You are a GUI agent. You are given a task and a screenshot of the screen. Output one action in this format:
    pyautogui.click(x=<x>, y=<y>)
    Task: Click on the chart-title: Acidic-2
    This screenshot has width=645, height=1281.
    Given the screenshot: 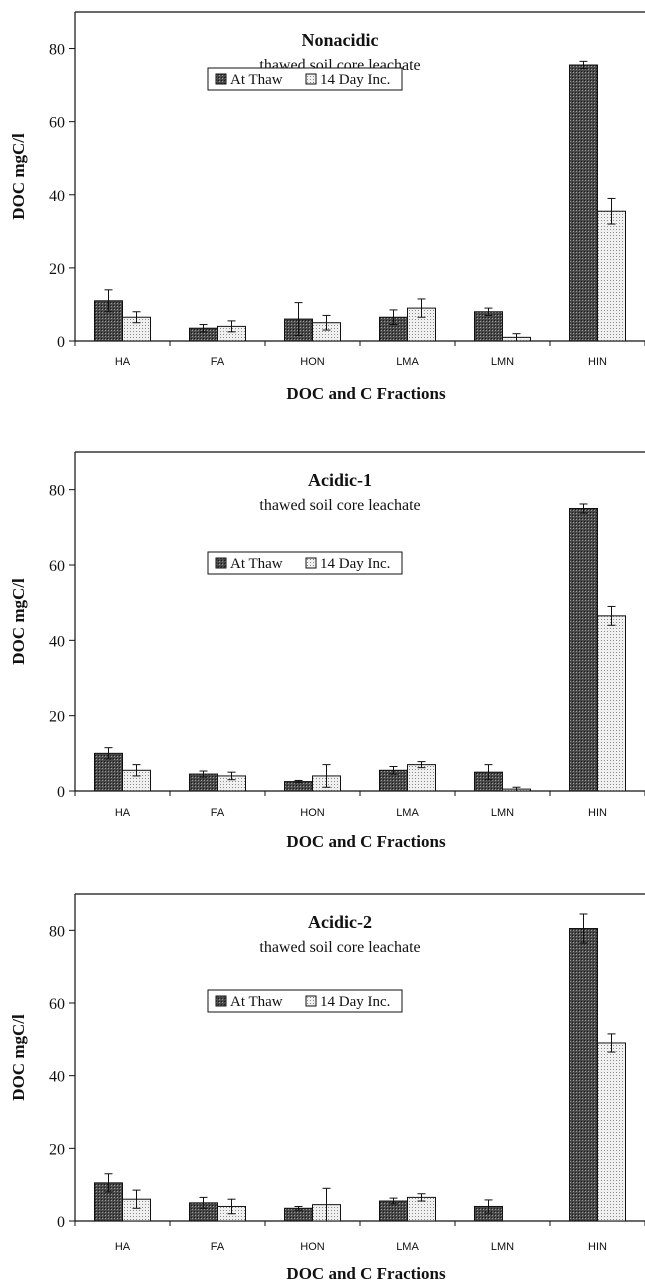 What is the action you would take?
    pyautogui.click(x=340, y=922)
    